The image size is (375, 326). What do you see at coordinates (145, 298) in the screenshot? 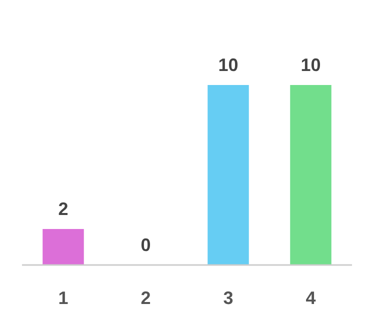
I see `x-tick-label: 2` at bounding box center [145, 298].